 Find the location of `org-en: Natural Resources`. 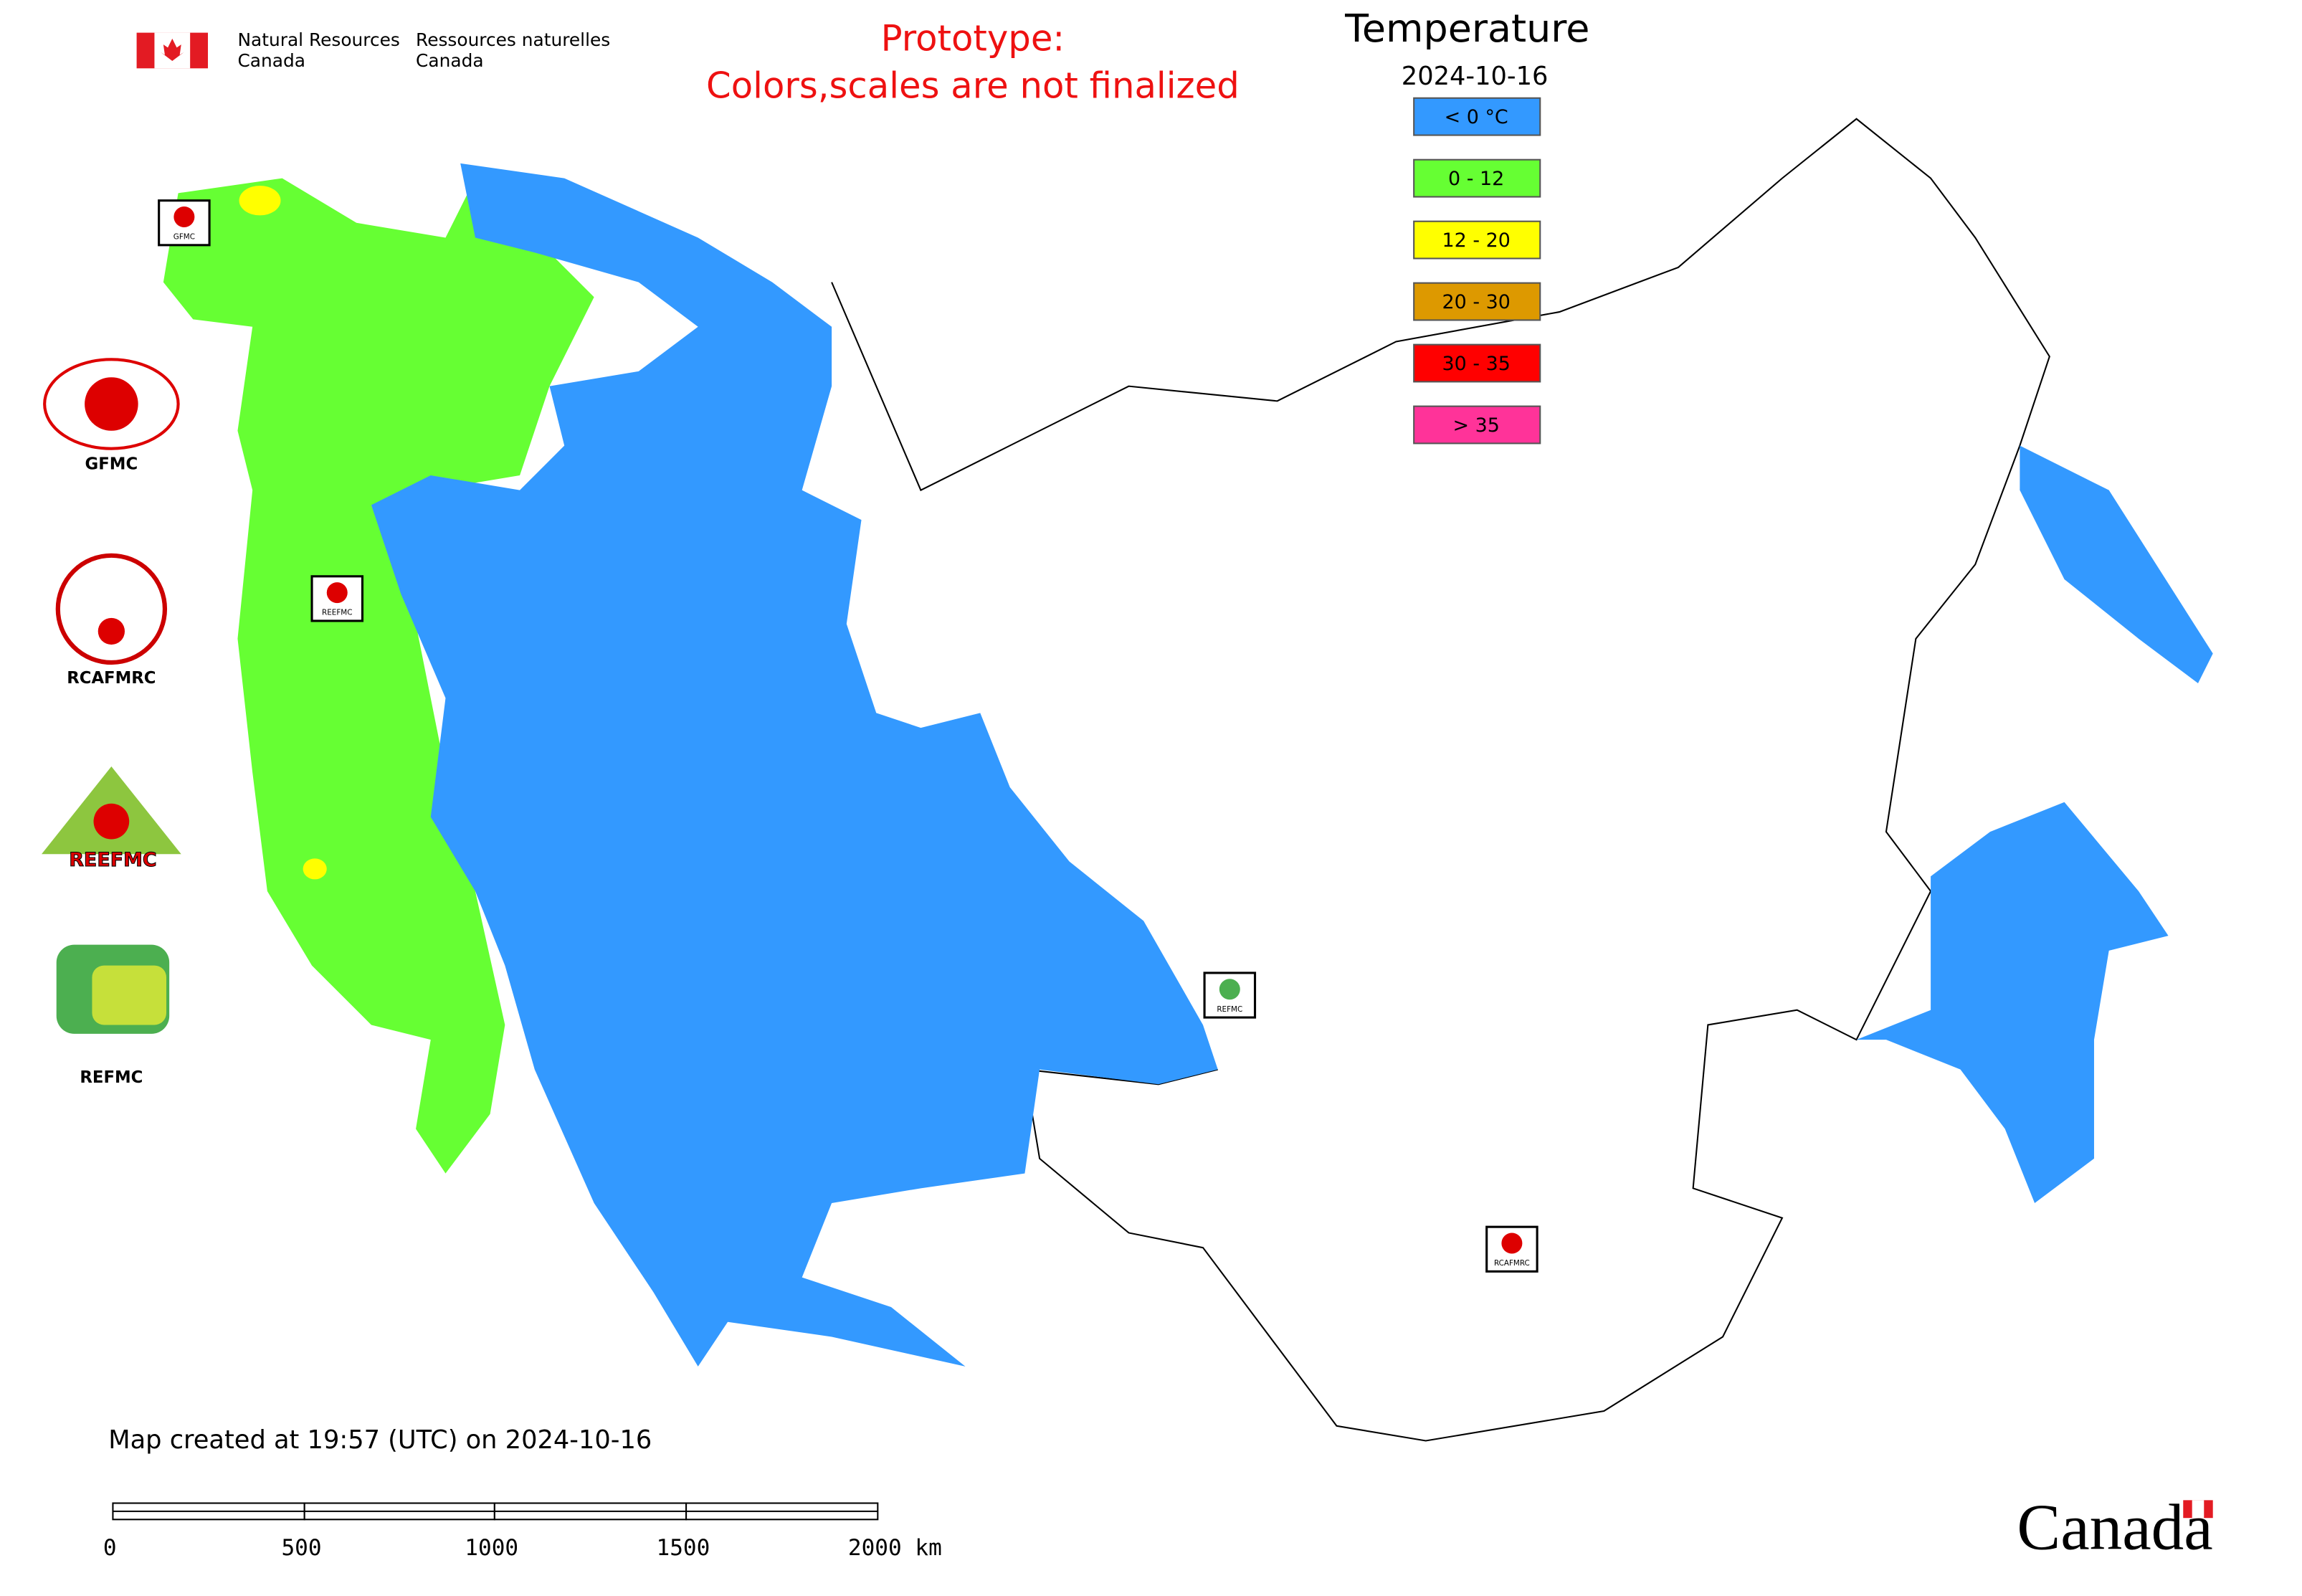

org-en: Natural Resources is located at coordinates (318, 39).